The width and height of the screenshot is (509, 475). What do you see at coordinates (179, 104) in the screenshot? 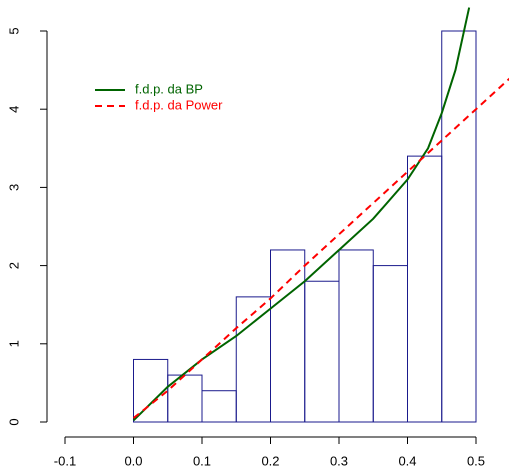
I see `legend-label: f.d.p. da Power` at bounding box center [179, 104].